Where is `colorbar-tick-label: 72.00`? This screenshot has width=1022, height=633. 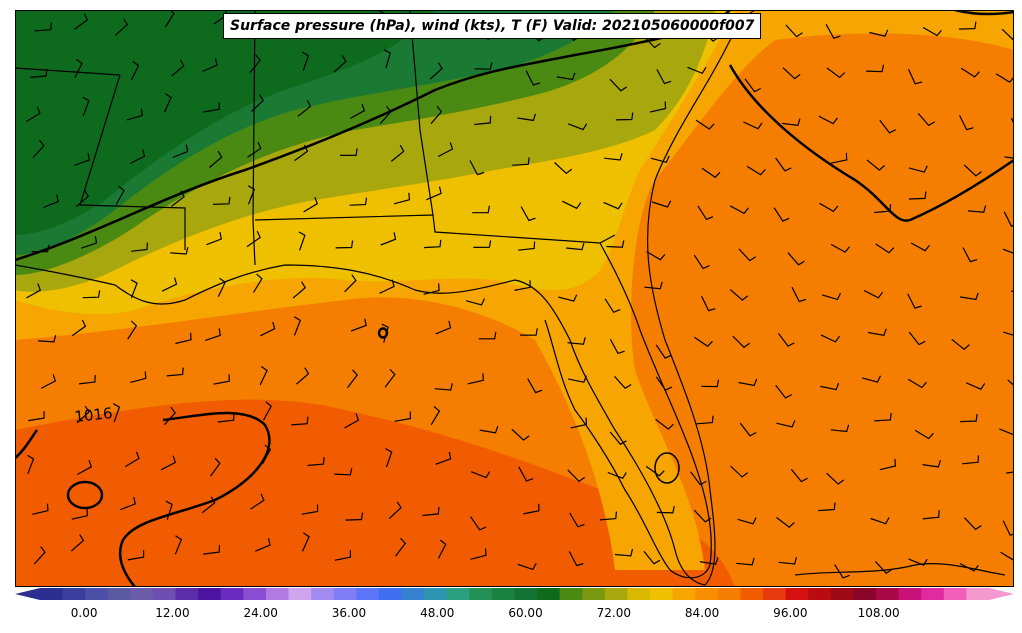
colorbar-tick-label: 72.00 is located at coordinates (613, 613).